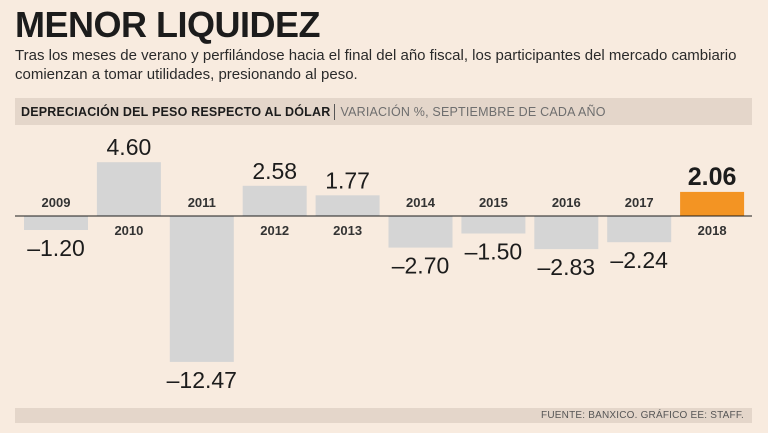 This screenshot has height=433, width=768. I want to click on chart-subtitle: VARIACIÓN %, SEPTIEMBRE DE CADA AÑO, so click(473, 111).